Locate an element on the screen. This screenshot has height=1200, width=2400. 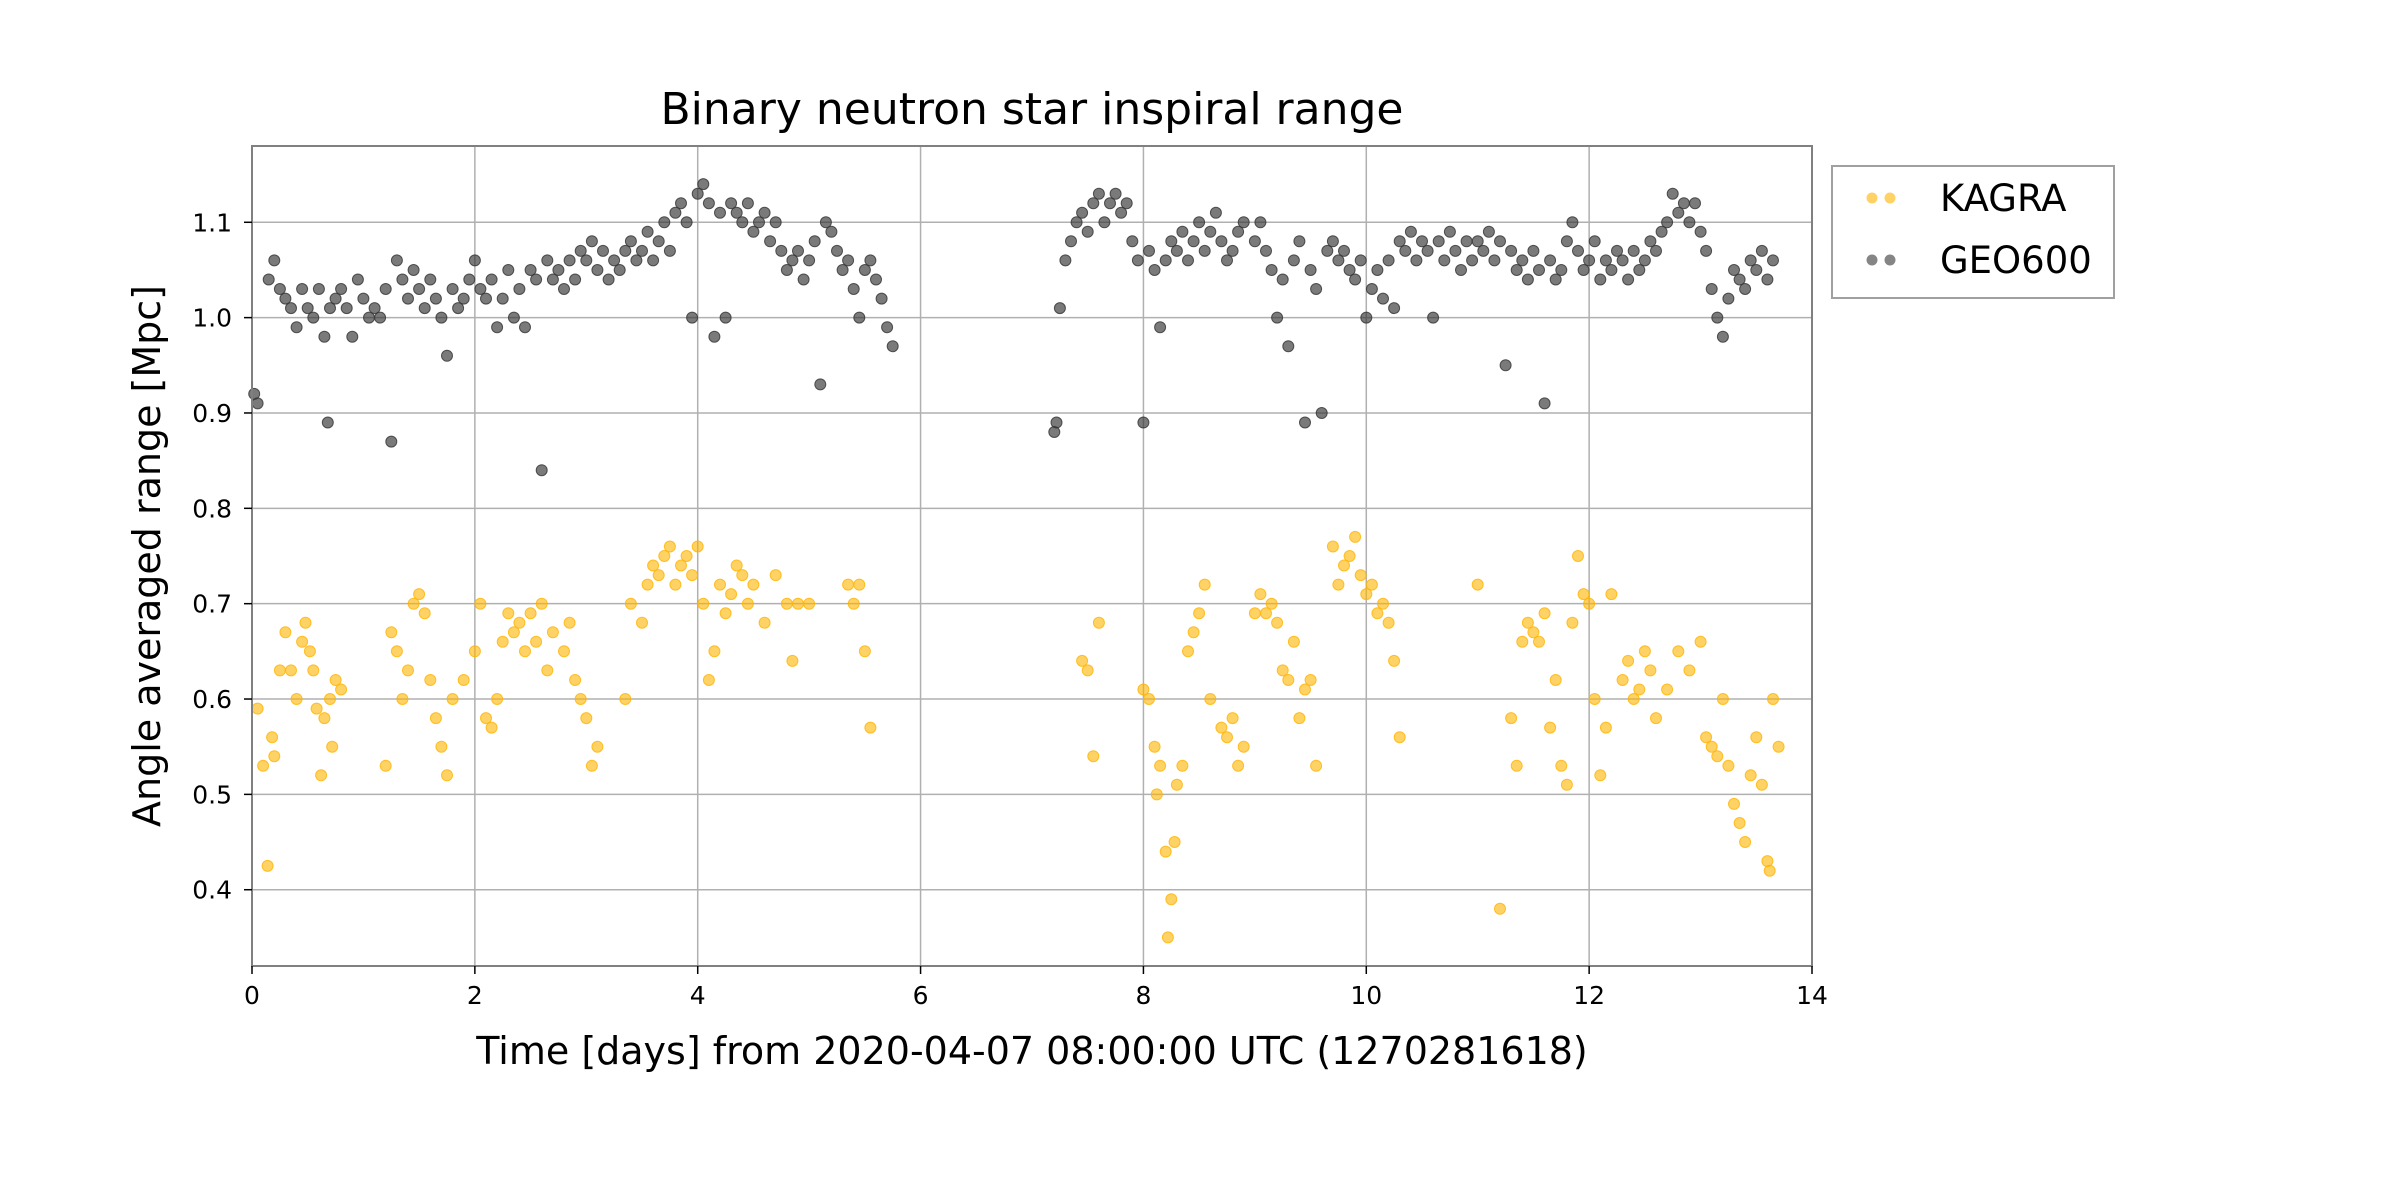
x-tick-label: 14 is located at coordinates (1812, 995).